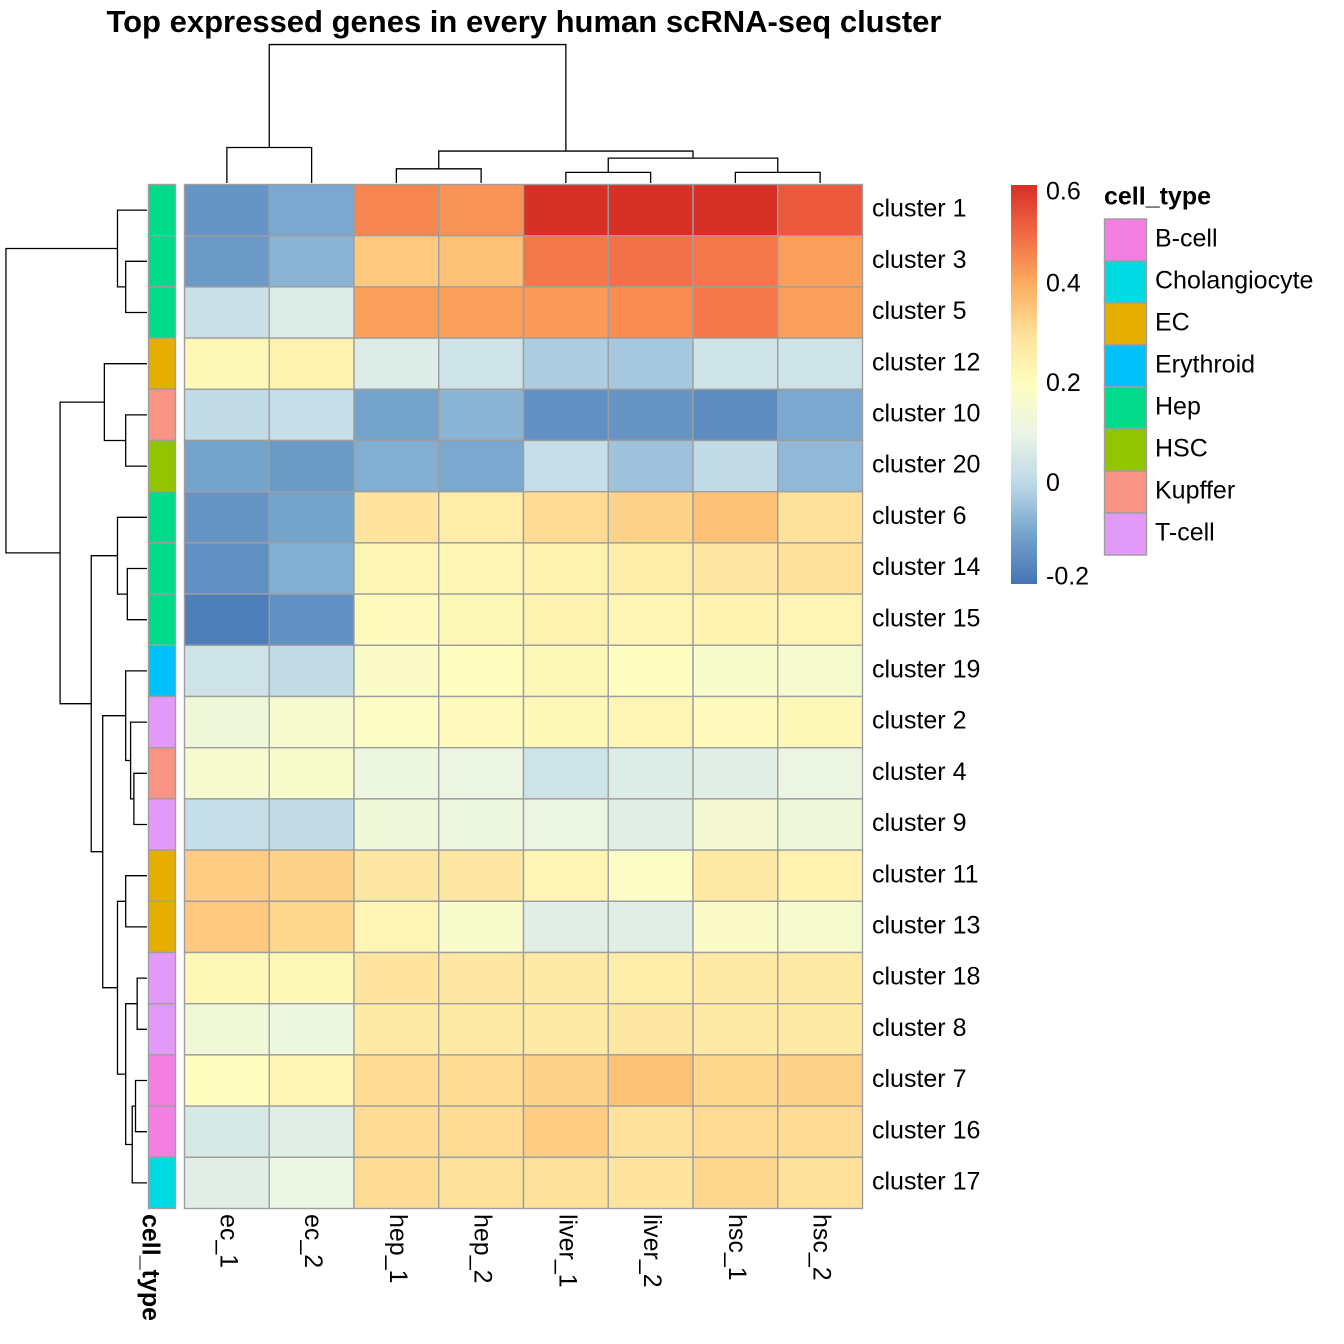 The height and width of the screenshot is (1344, 1344). What do you see at coordinates (919, 209) in the screenshot?
I see `row-label: cluster 1` at bounding box center [919, 209].